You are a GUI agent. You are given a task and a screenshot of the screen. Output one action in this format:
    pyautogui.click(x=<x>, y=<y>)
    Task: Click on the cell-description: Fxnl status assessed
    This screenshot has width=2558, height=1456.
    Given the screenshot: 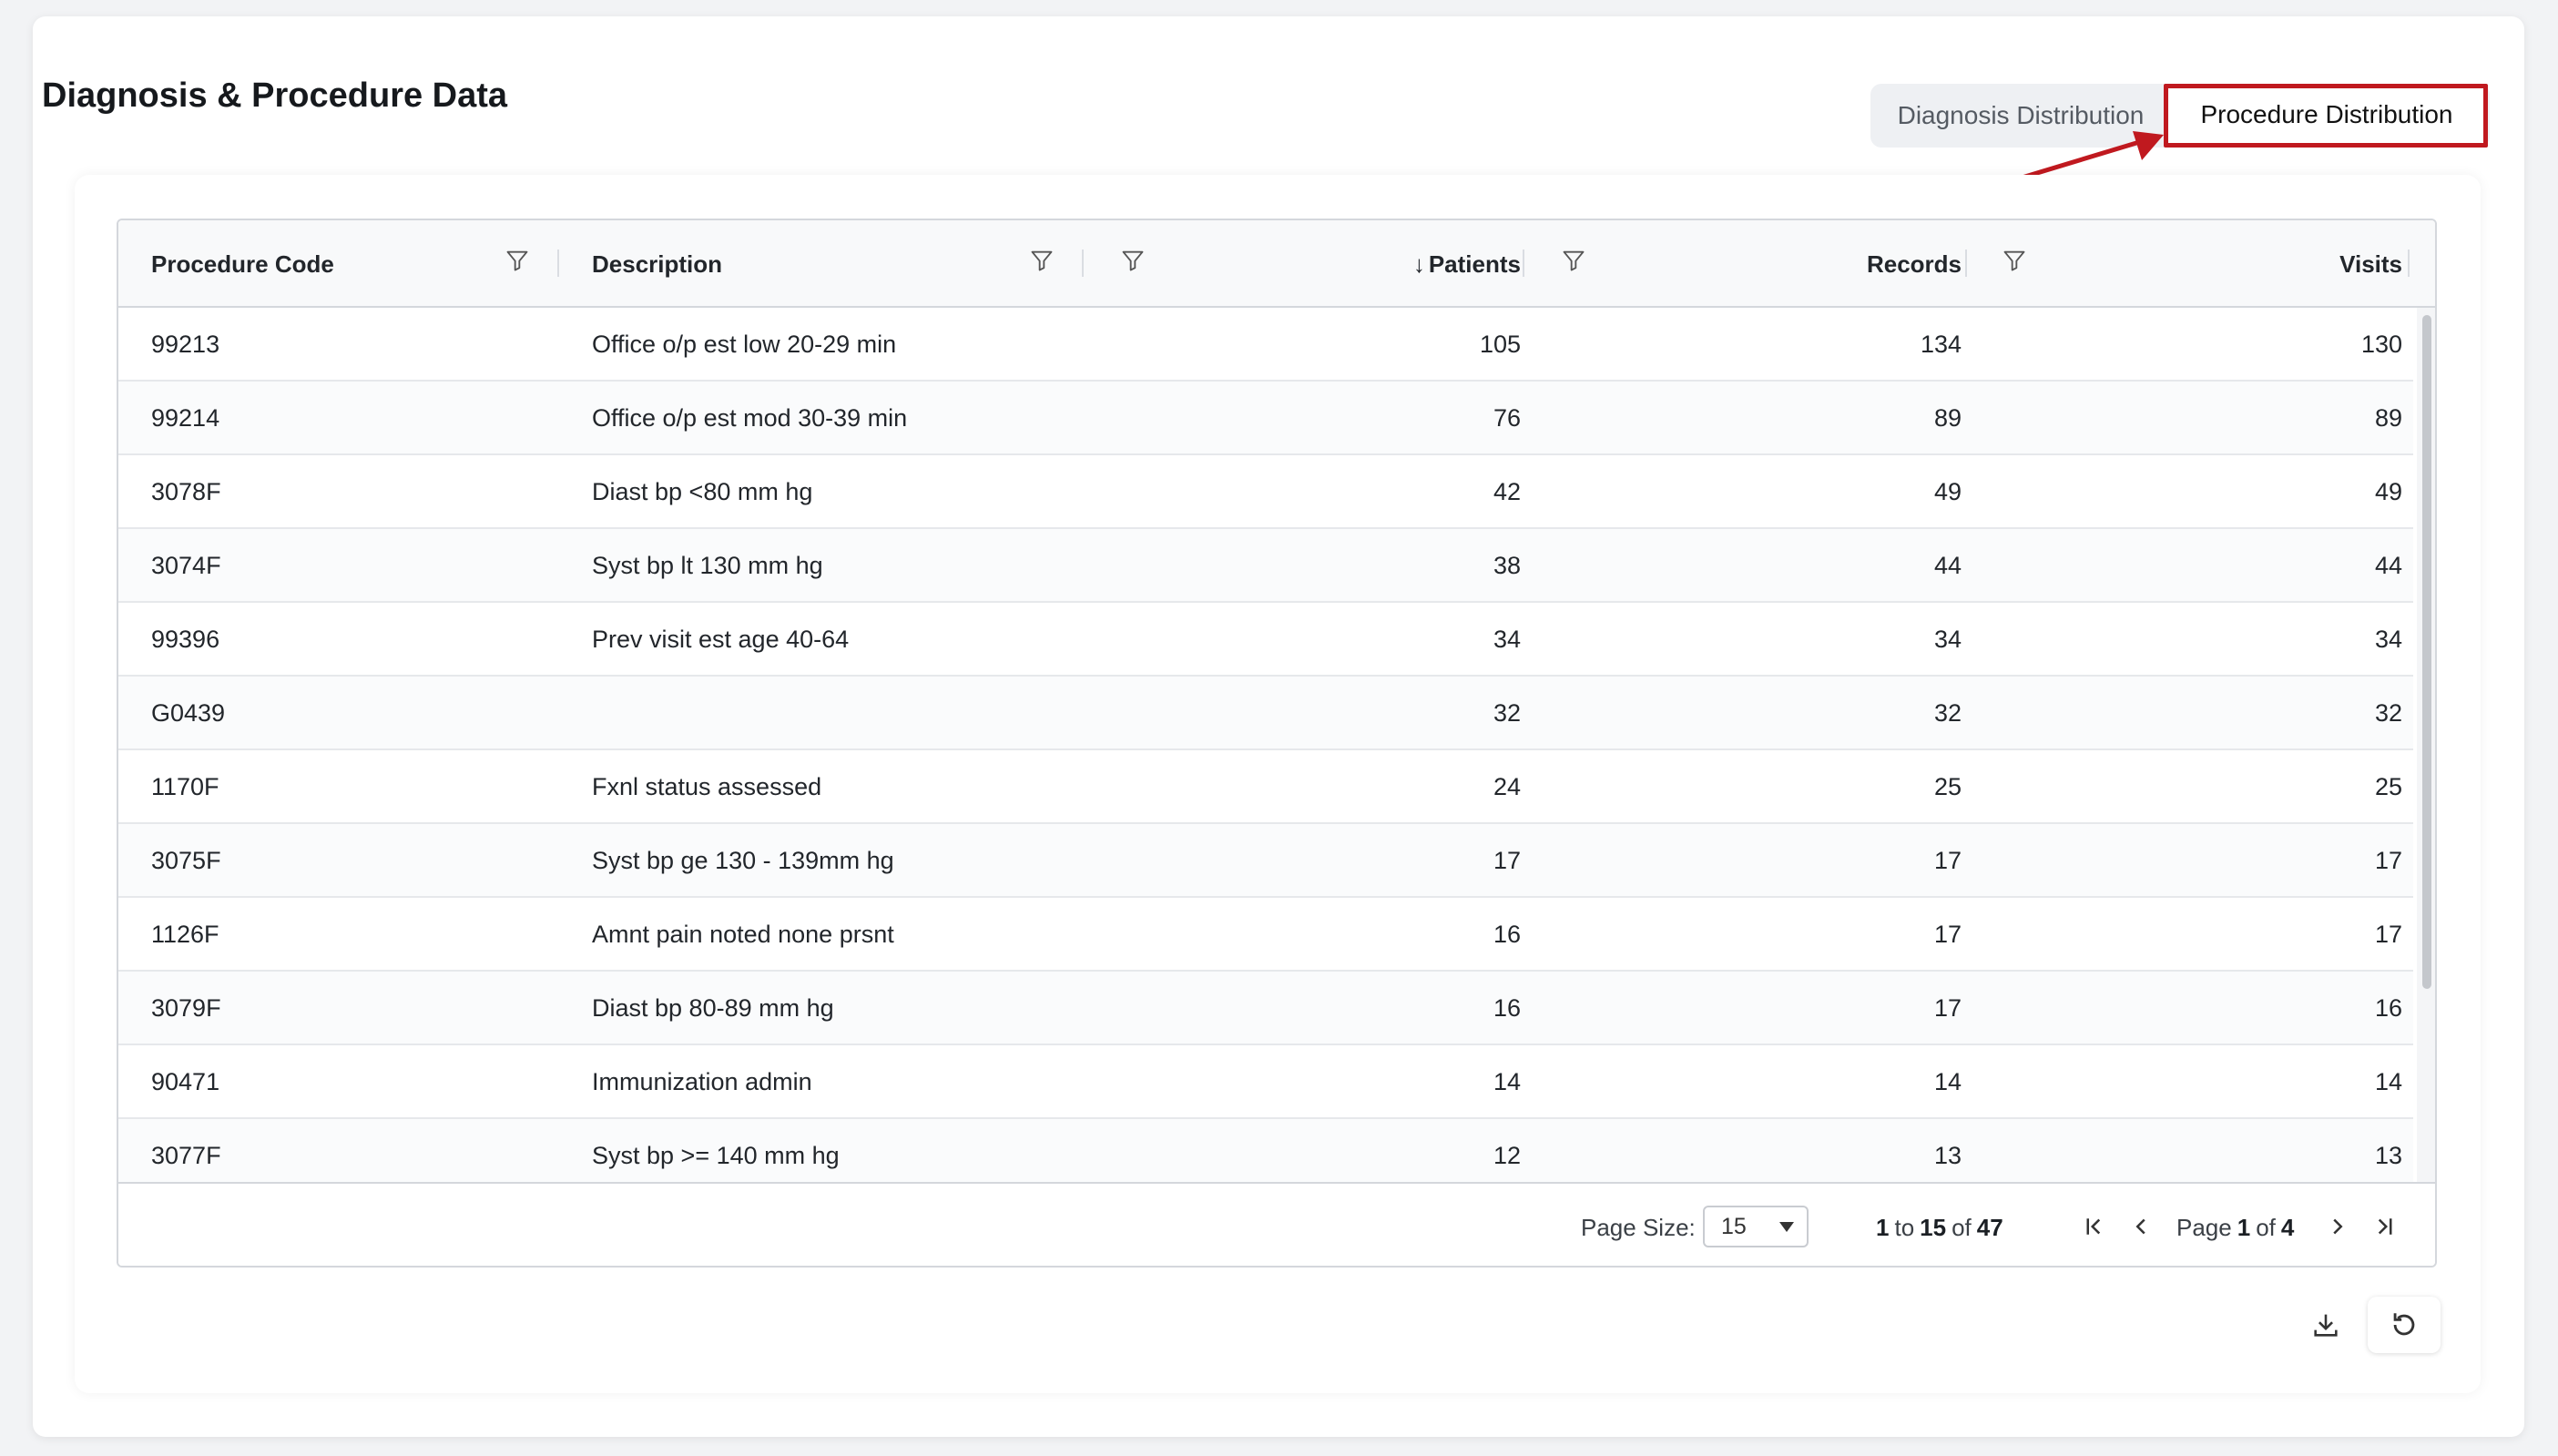 What is the action you would take?
    pyautogui.click(x=707, y=786)
    